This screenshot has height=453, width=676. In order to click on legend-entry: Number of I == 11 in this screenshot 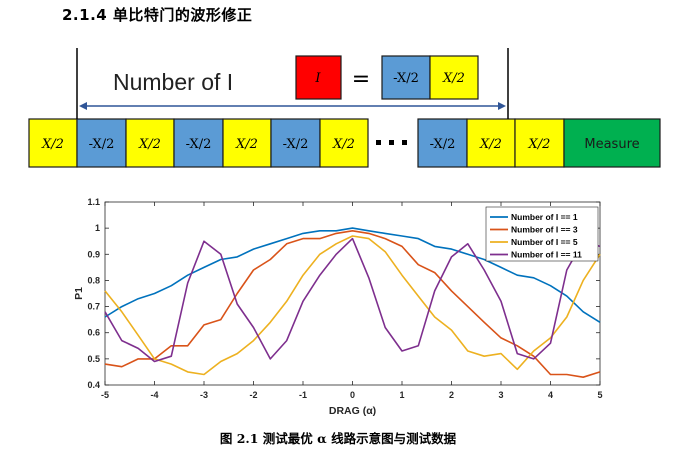, I will do `click(546, 255)`.